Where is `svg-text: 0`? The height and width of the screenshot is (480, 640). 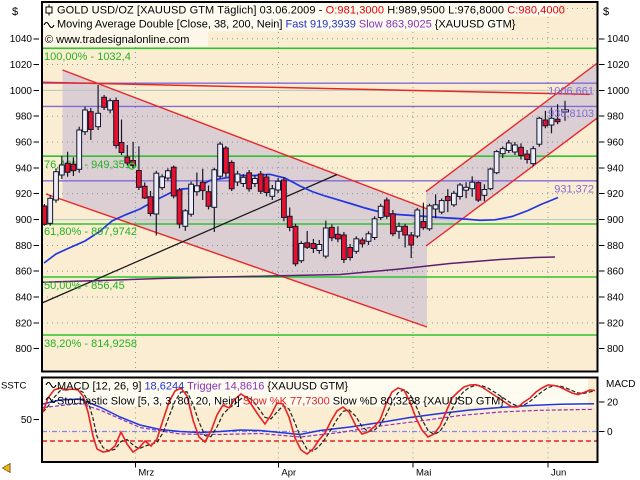 svg-text: 0 is located at coordinates (610, 432).